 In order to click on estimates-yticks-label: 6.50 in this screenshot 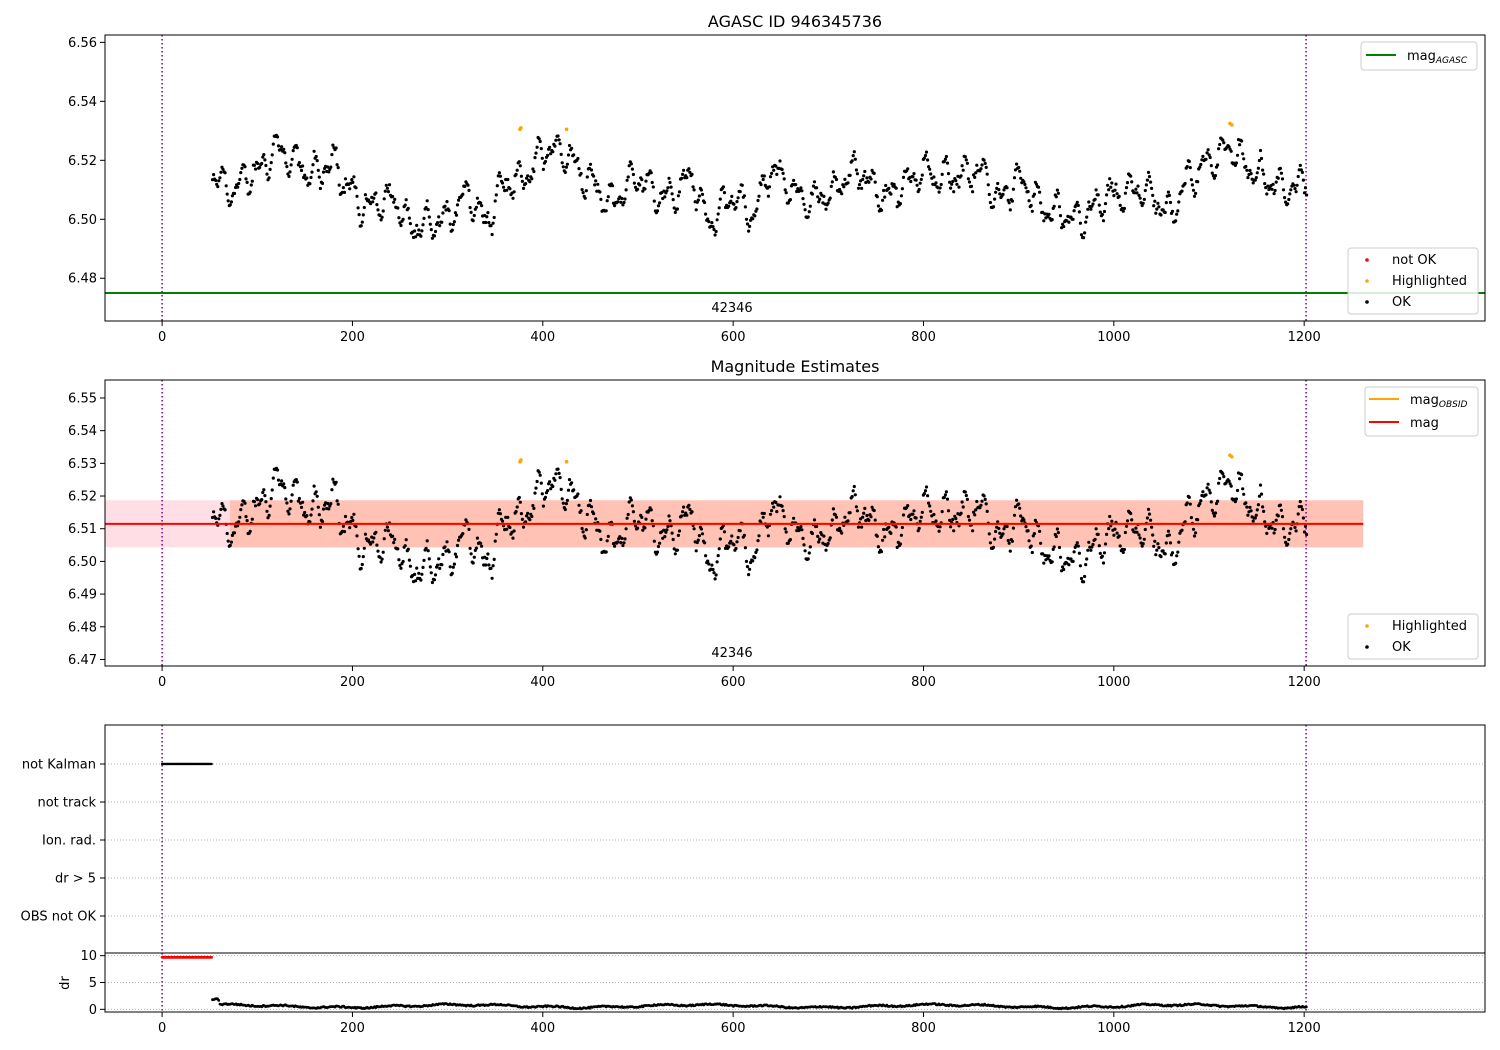, I will do `click(82, 562)`.